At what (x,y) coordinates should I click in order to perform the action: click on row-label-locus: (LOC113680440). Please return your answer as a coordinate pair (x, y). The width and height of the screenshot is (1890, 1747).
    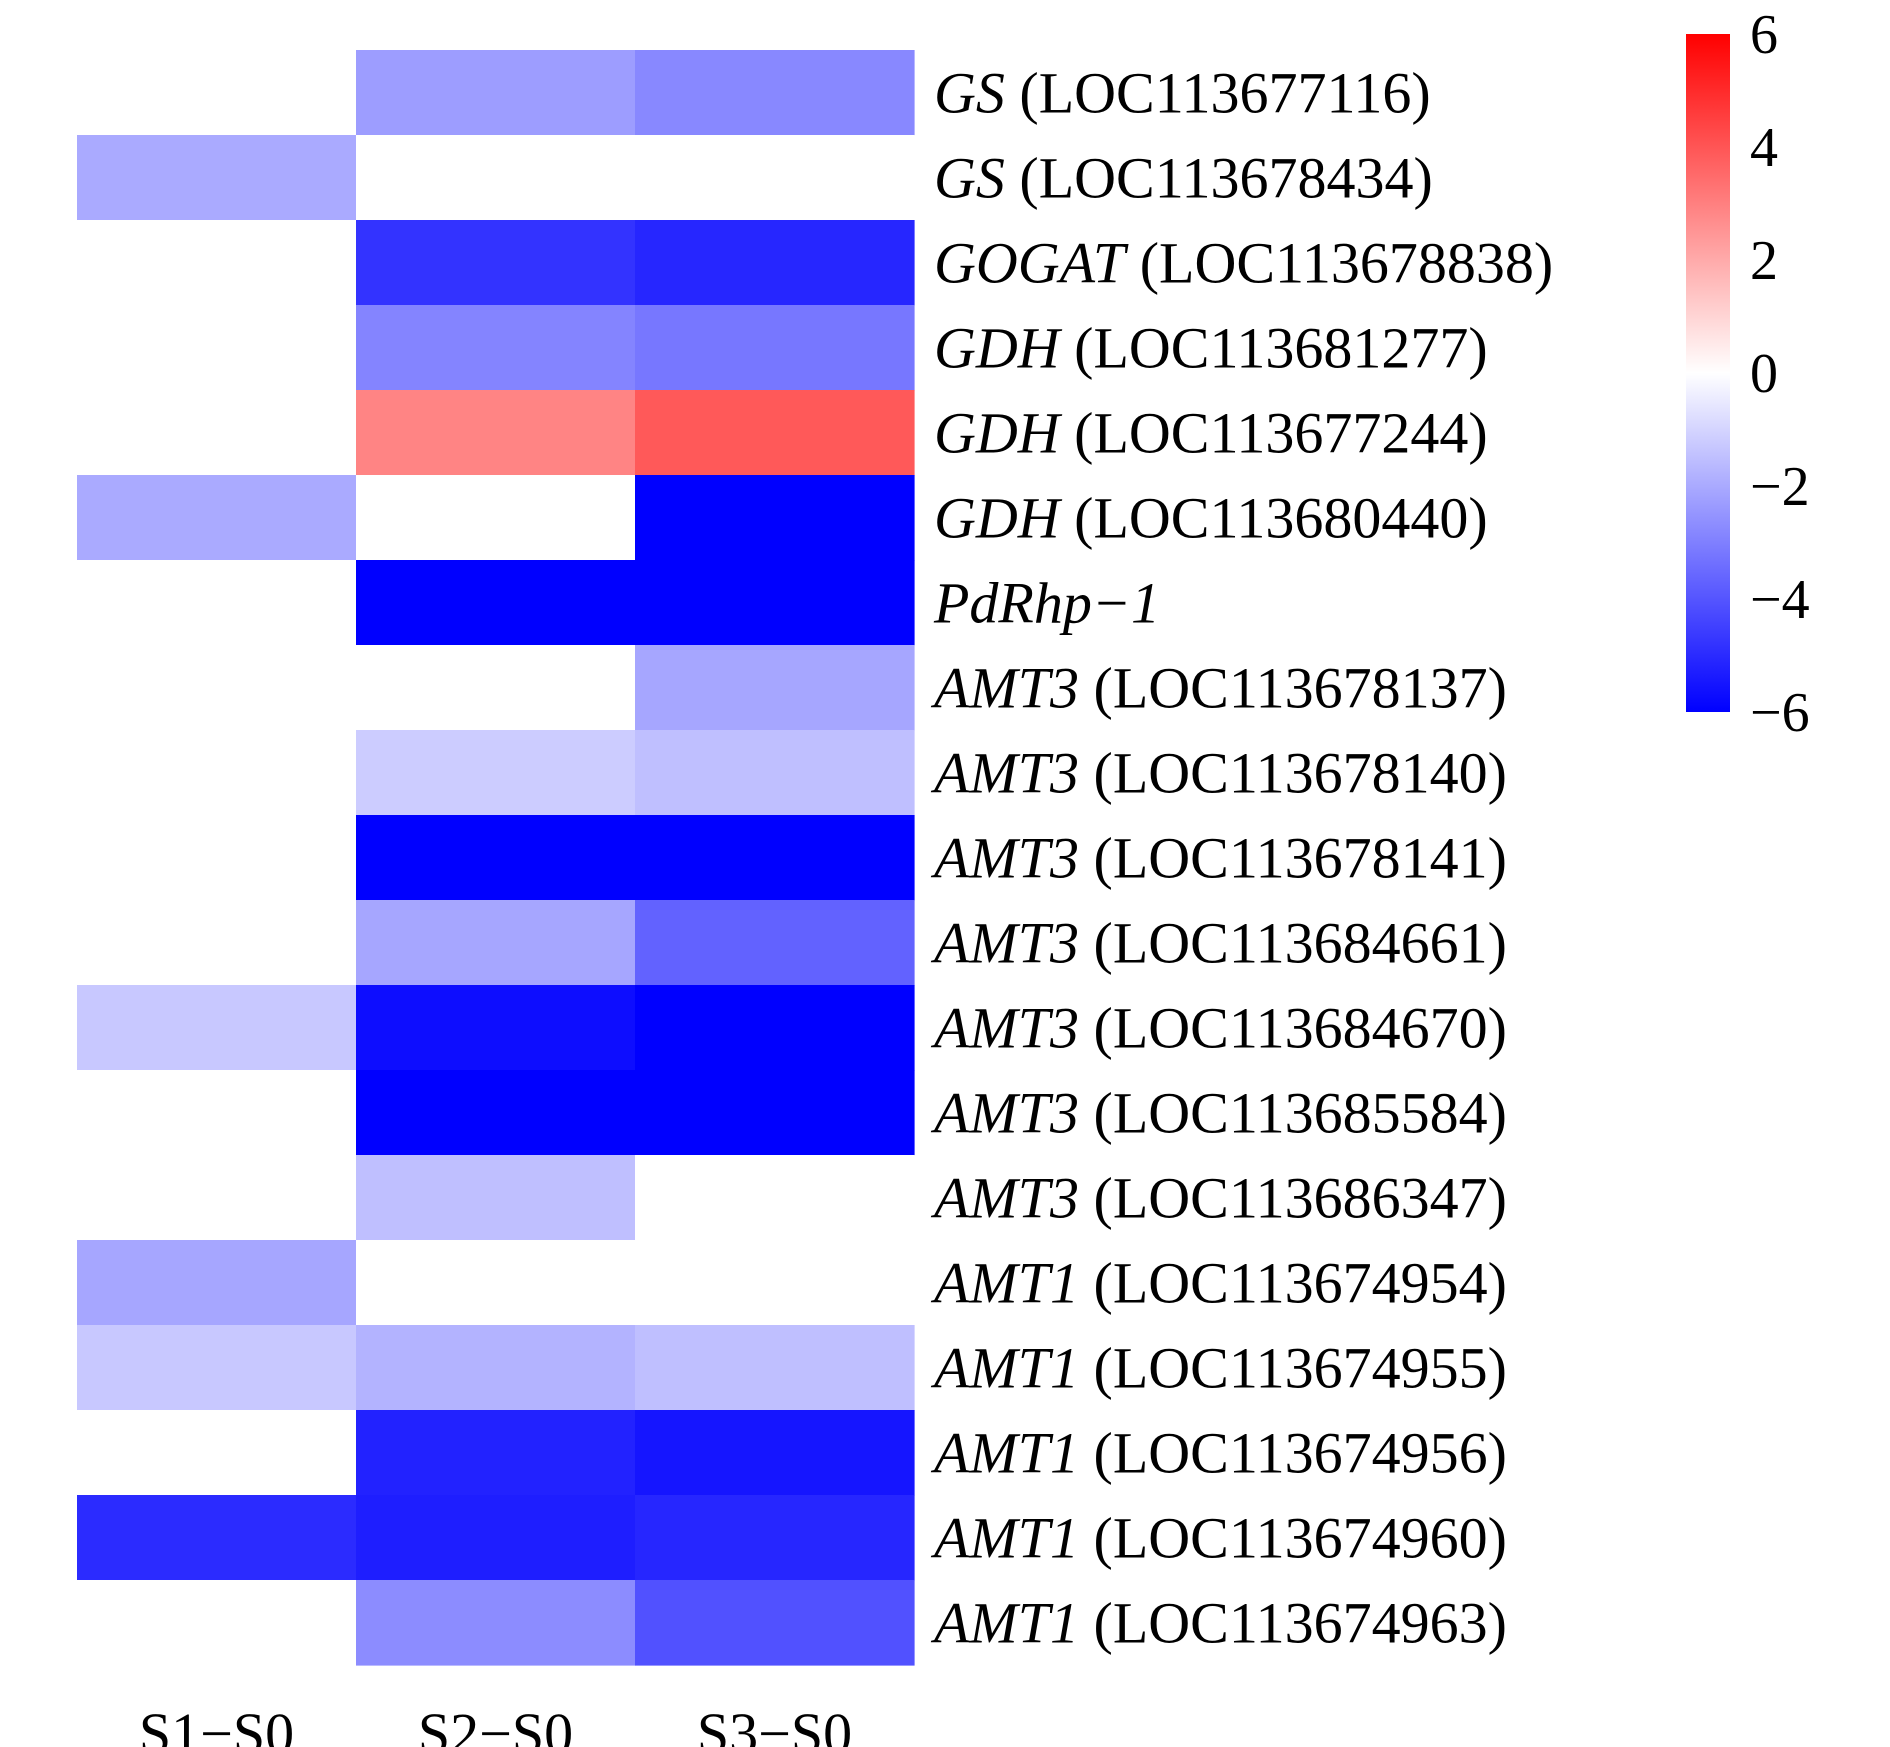
    Looking at the image, I should click on (1274, 518).